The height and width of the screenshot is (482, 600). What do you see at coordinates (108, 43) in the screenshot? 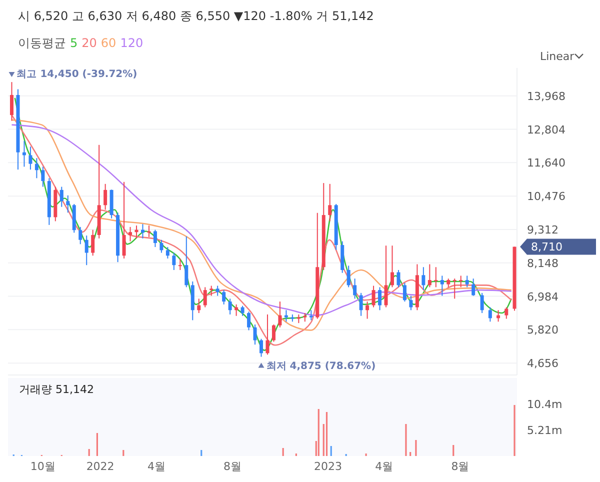
I see `text: 60` at bounding box center [108, 43].